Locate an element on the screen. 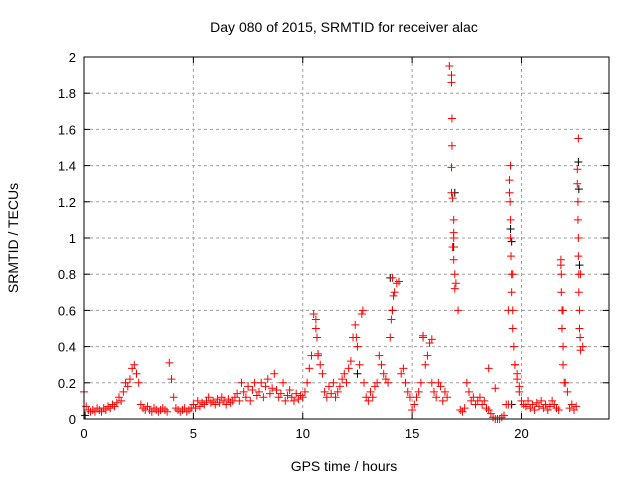 Image resolution: width=640 pixels, height=480 pixels. y-tick-label: 0.6 is located at coordinates (67, 310).